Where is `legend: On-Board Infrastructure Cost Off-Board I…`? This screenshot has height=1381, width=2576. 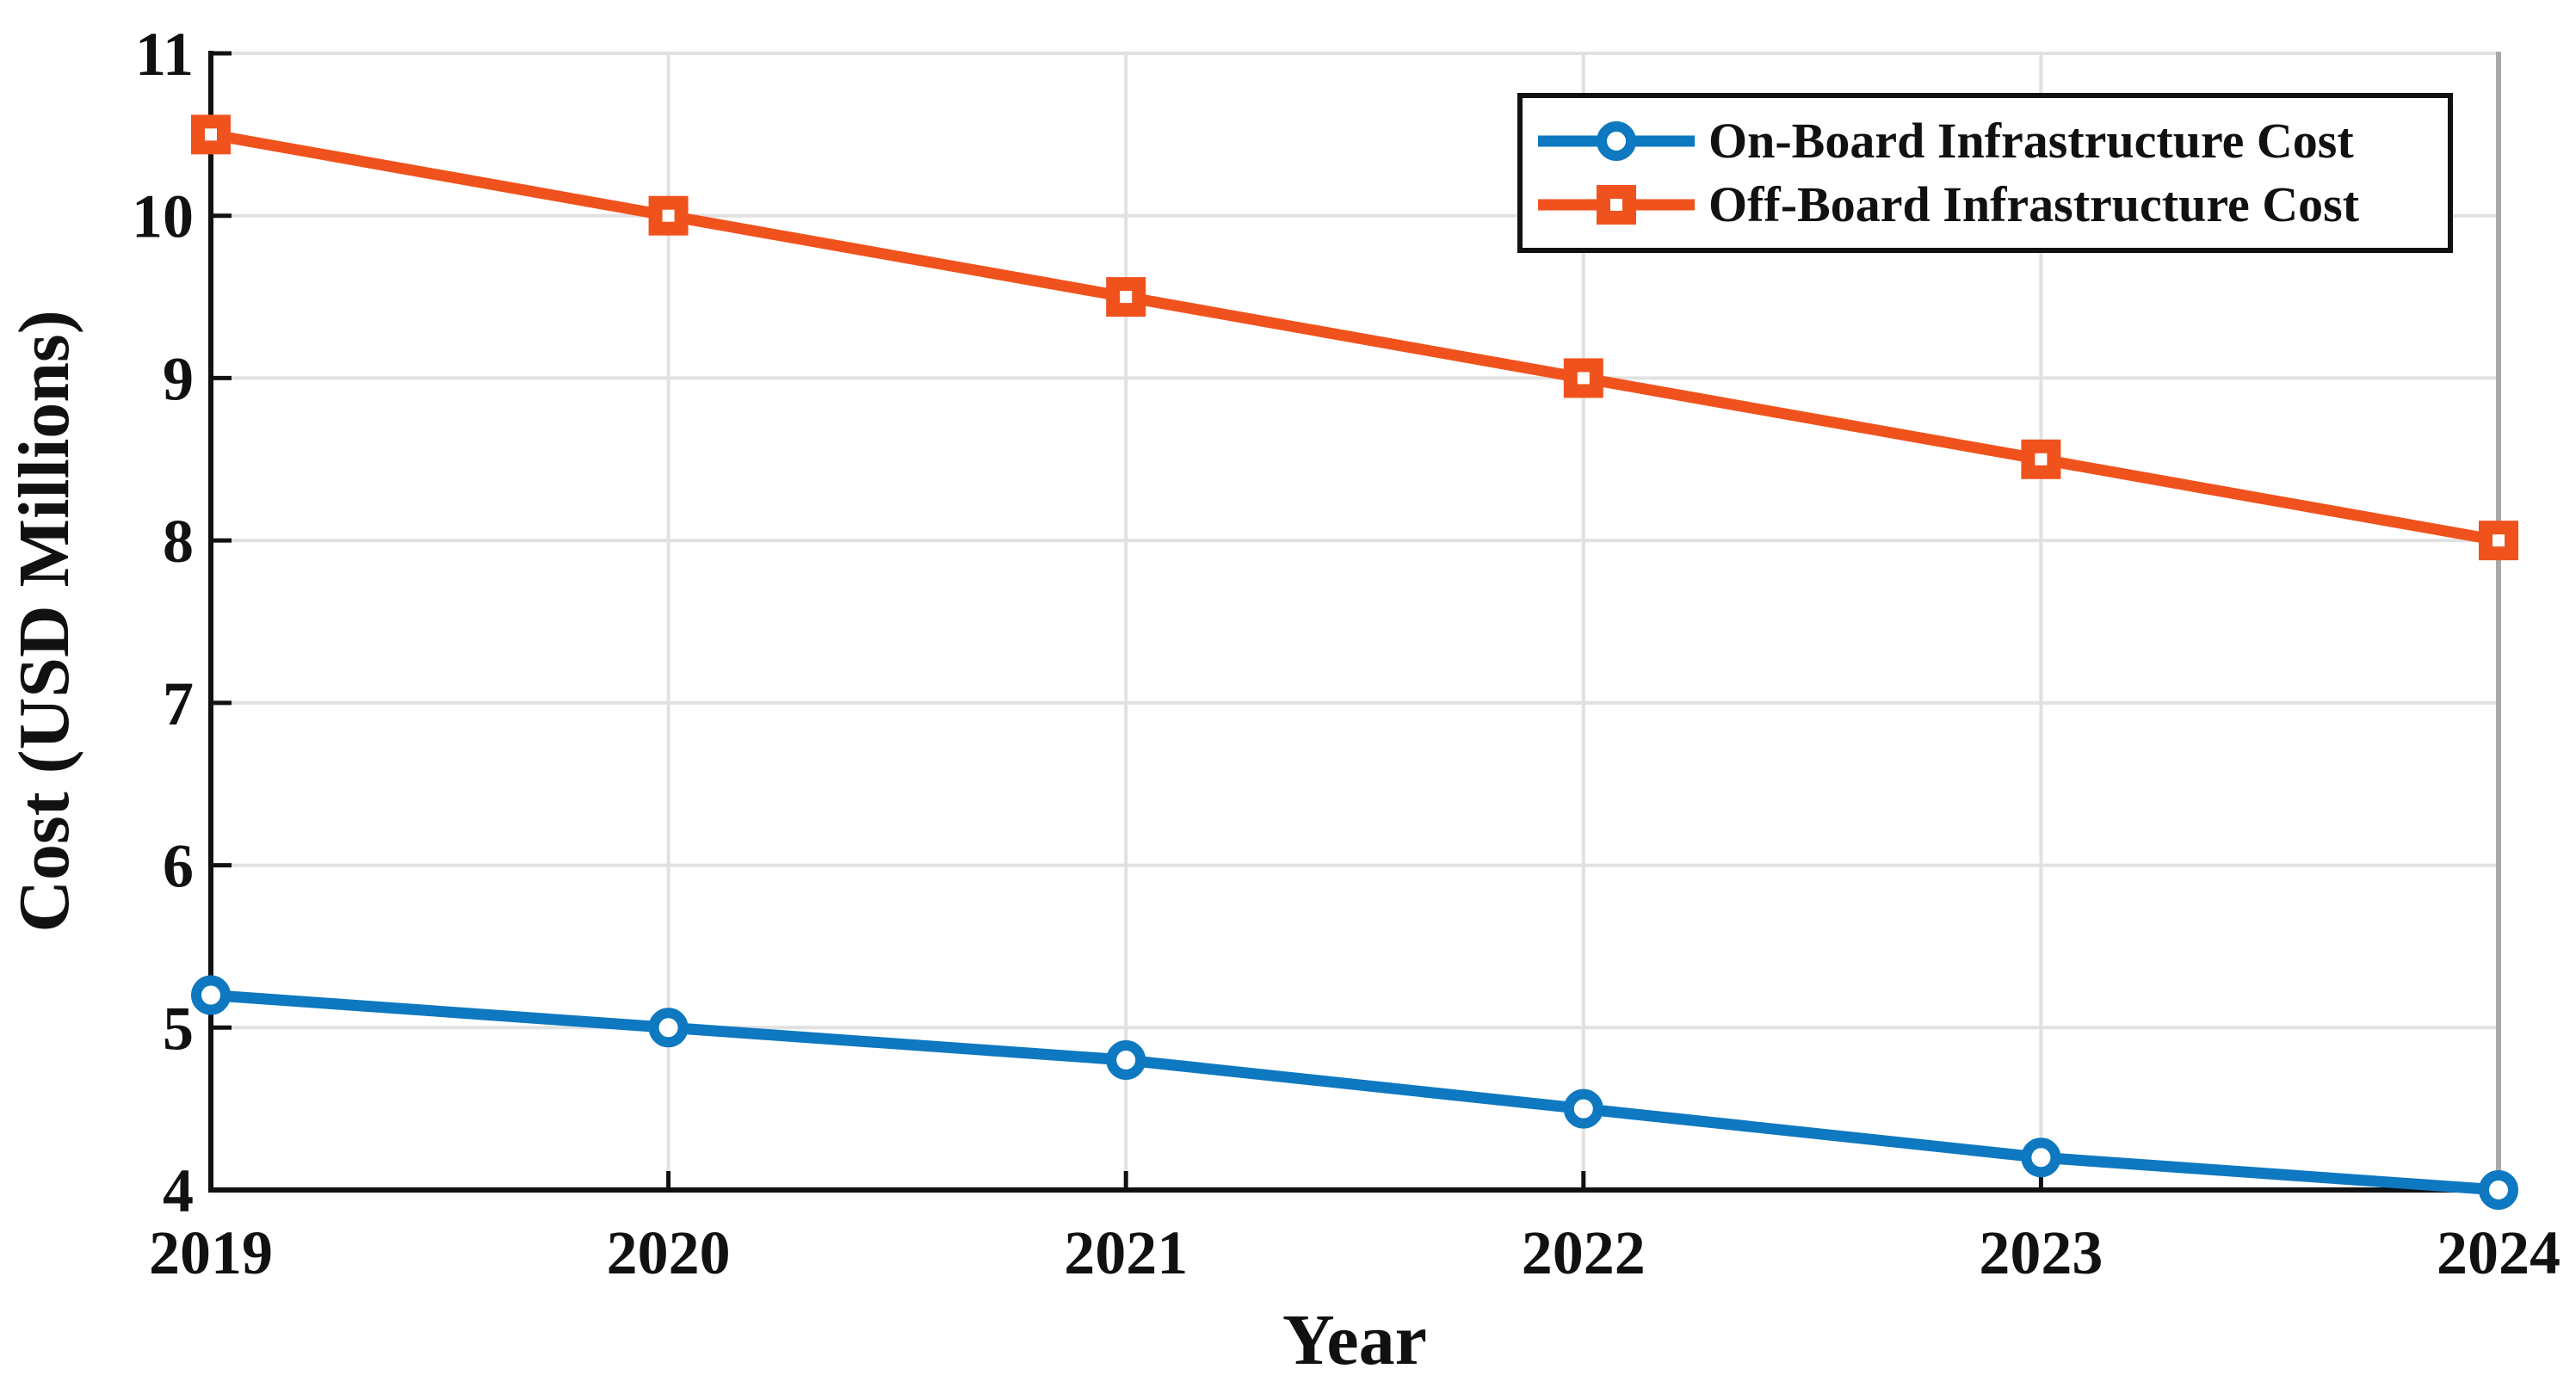 legend: On-Board Infrastructure Cost Off-Board I… is located at coordinates (1985, 173).